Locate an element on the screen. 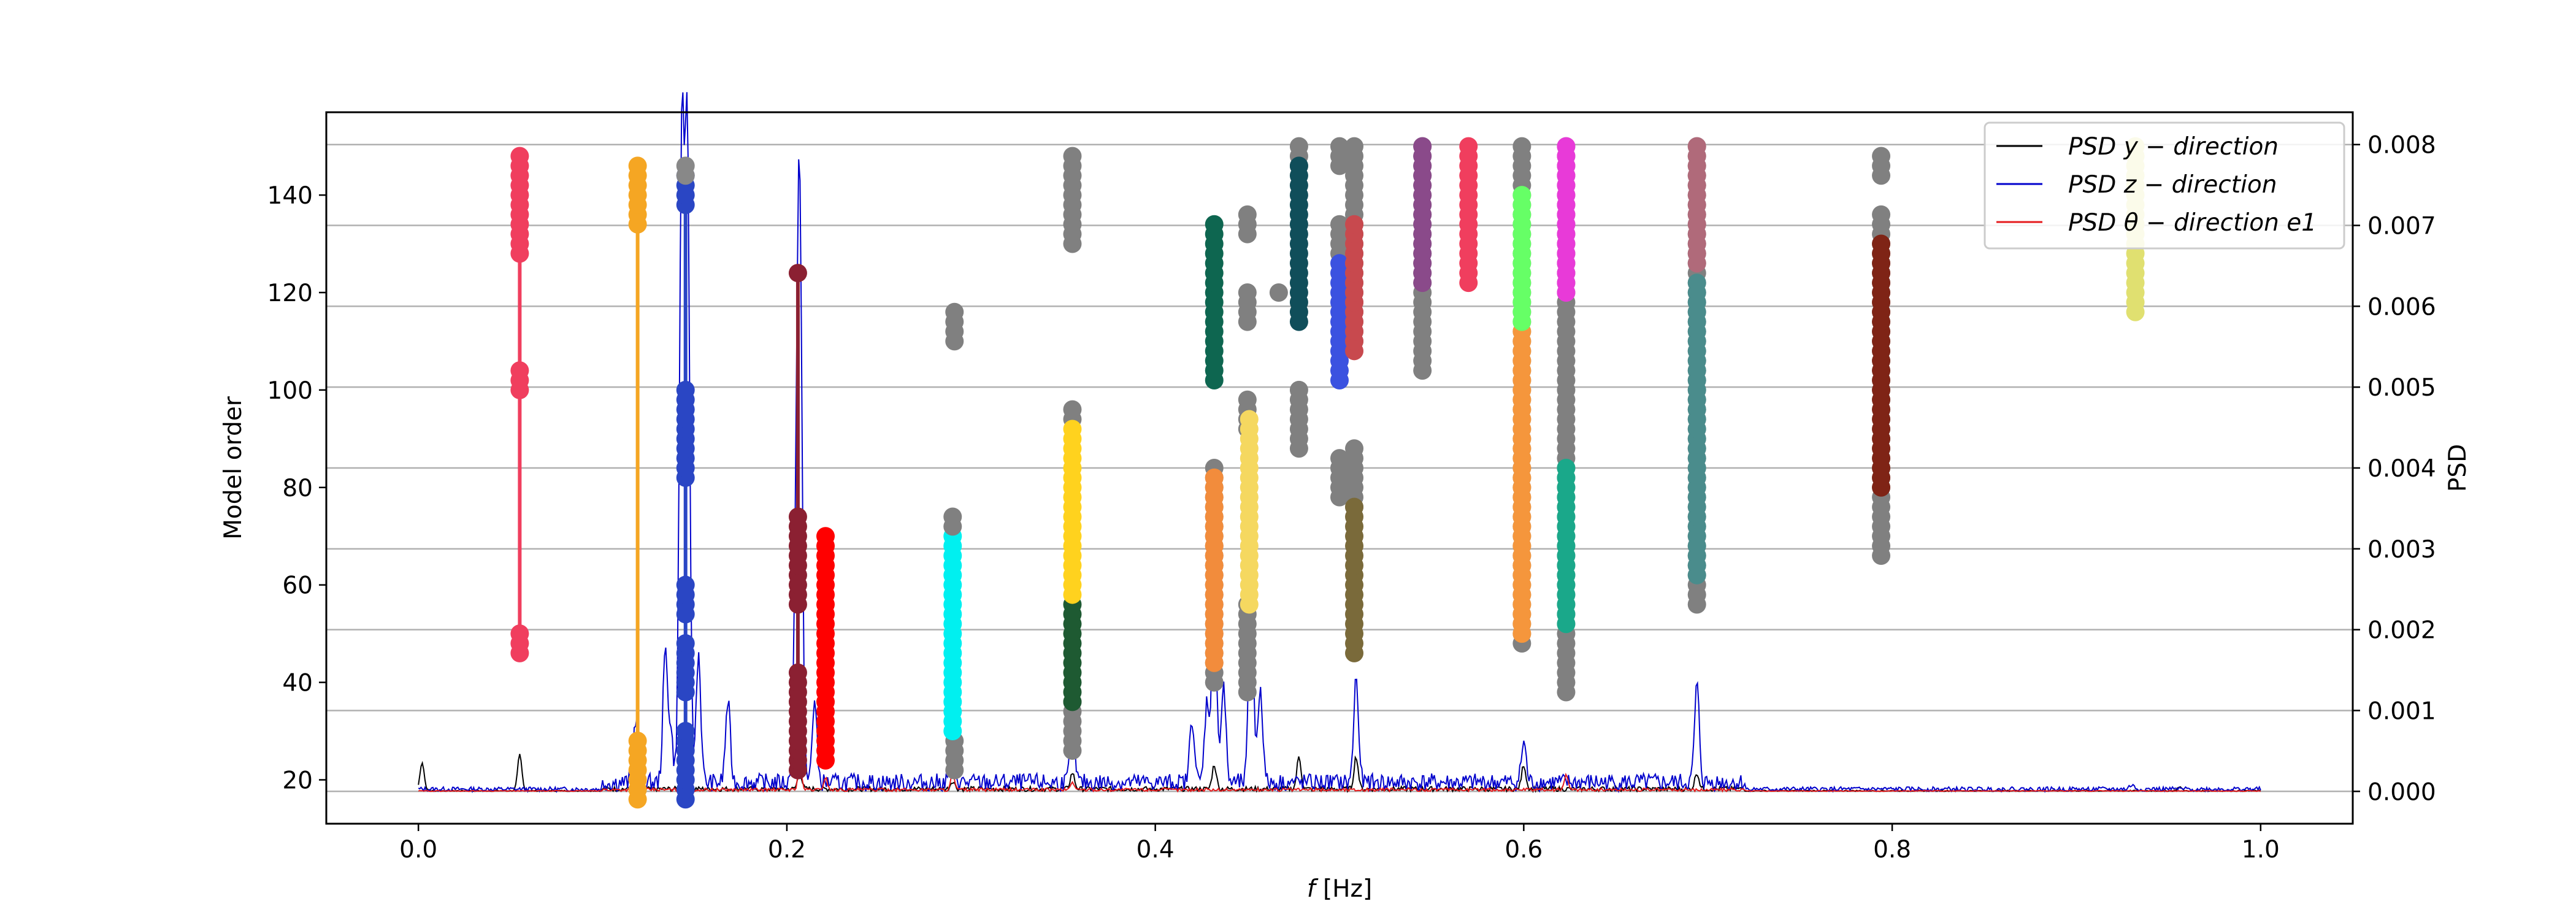 The height and width of the screenshot is (920, 2576). right-y-tick-label: 0.001 is located at coordinates (2401, 711).